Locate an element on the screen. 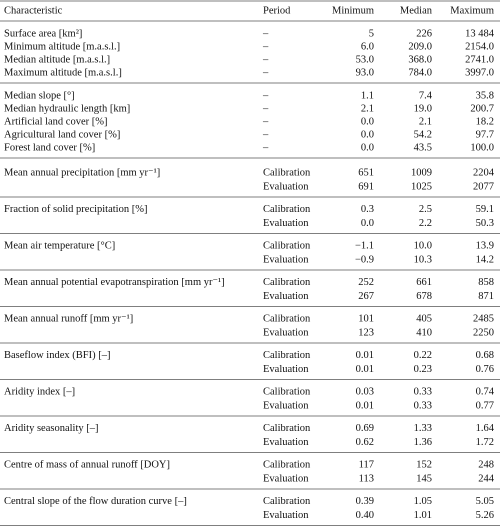 This screenshot has height=526, width=500. cell: 5.05 is located at coordinates (485, 501).